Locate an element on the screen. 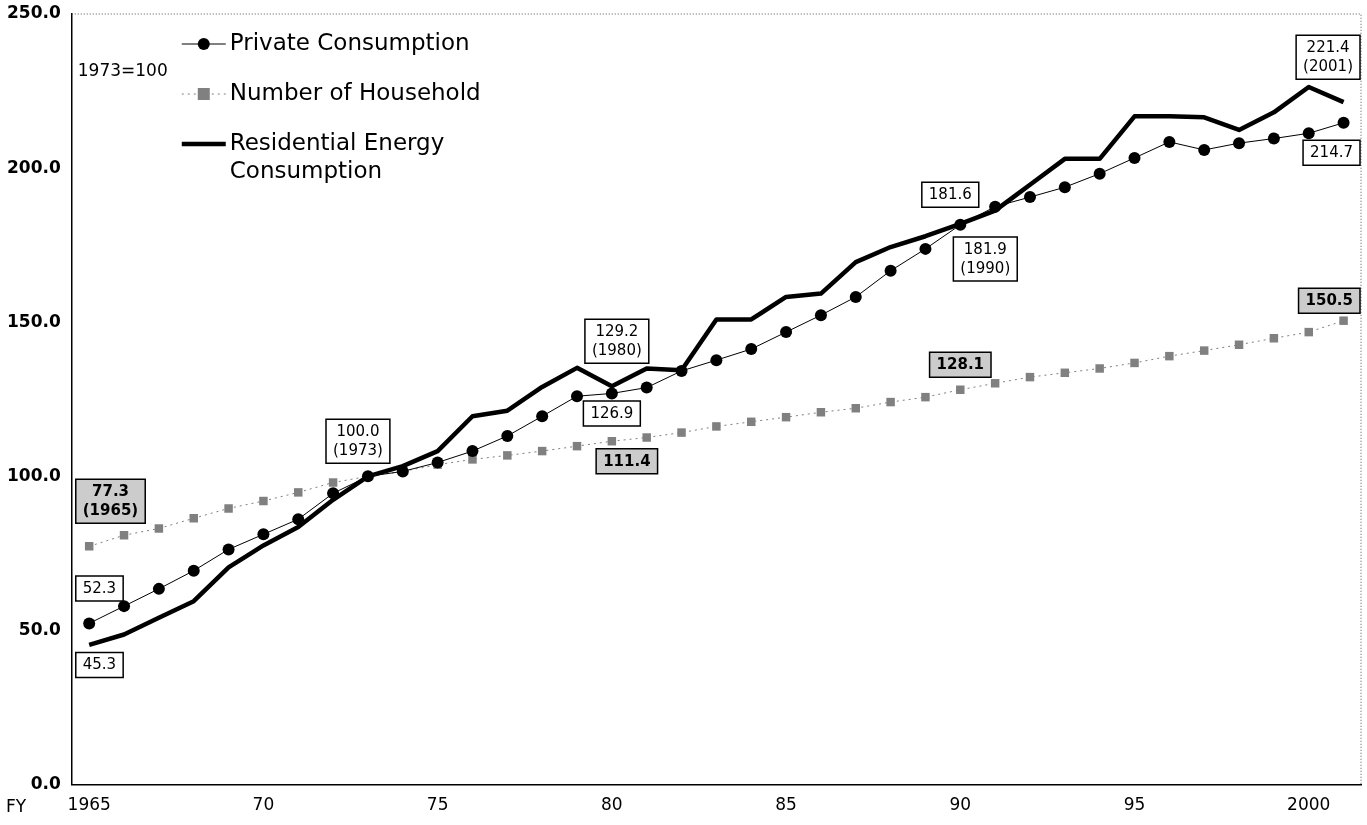 Image resolution: width=1367 pixels, height=825 pixels. y-tick-label: 100.0 is located at coordinates (33, 474).